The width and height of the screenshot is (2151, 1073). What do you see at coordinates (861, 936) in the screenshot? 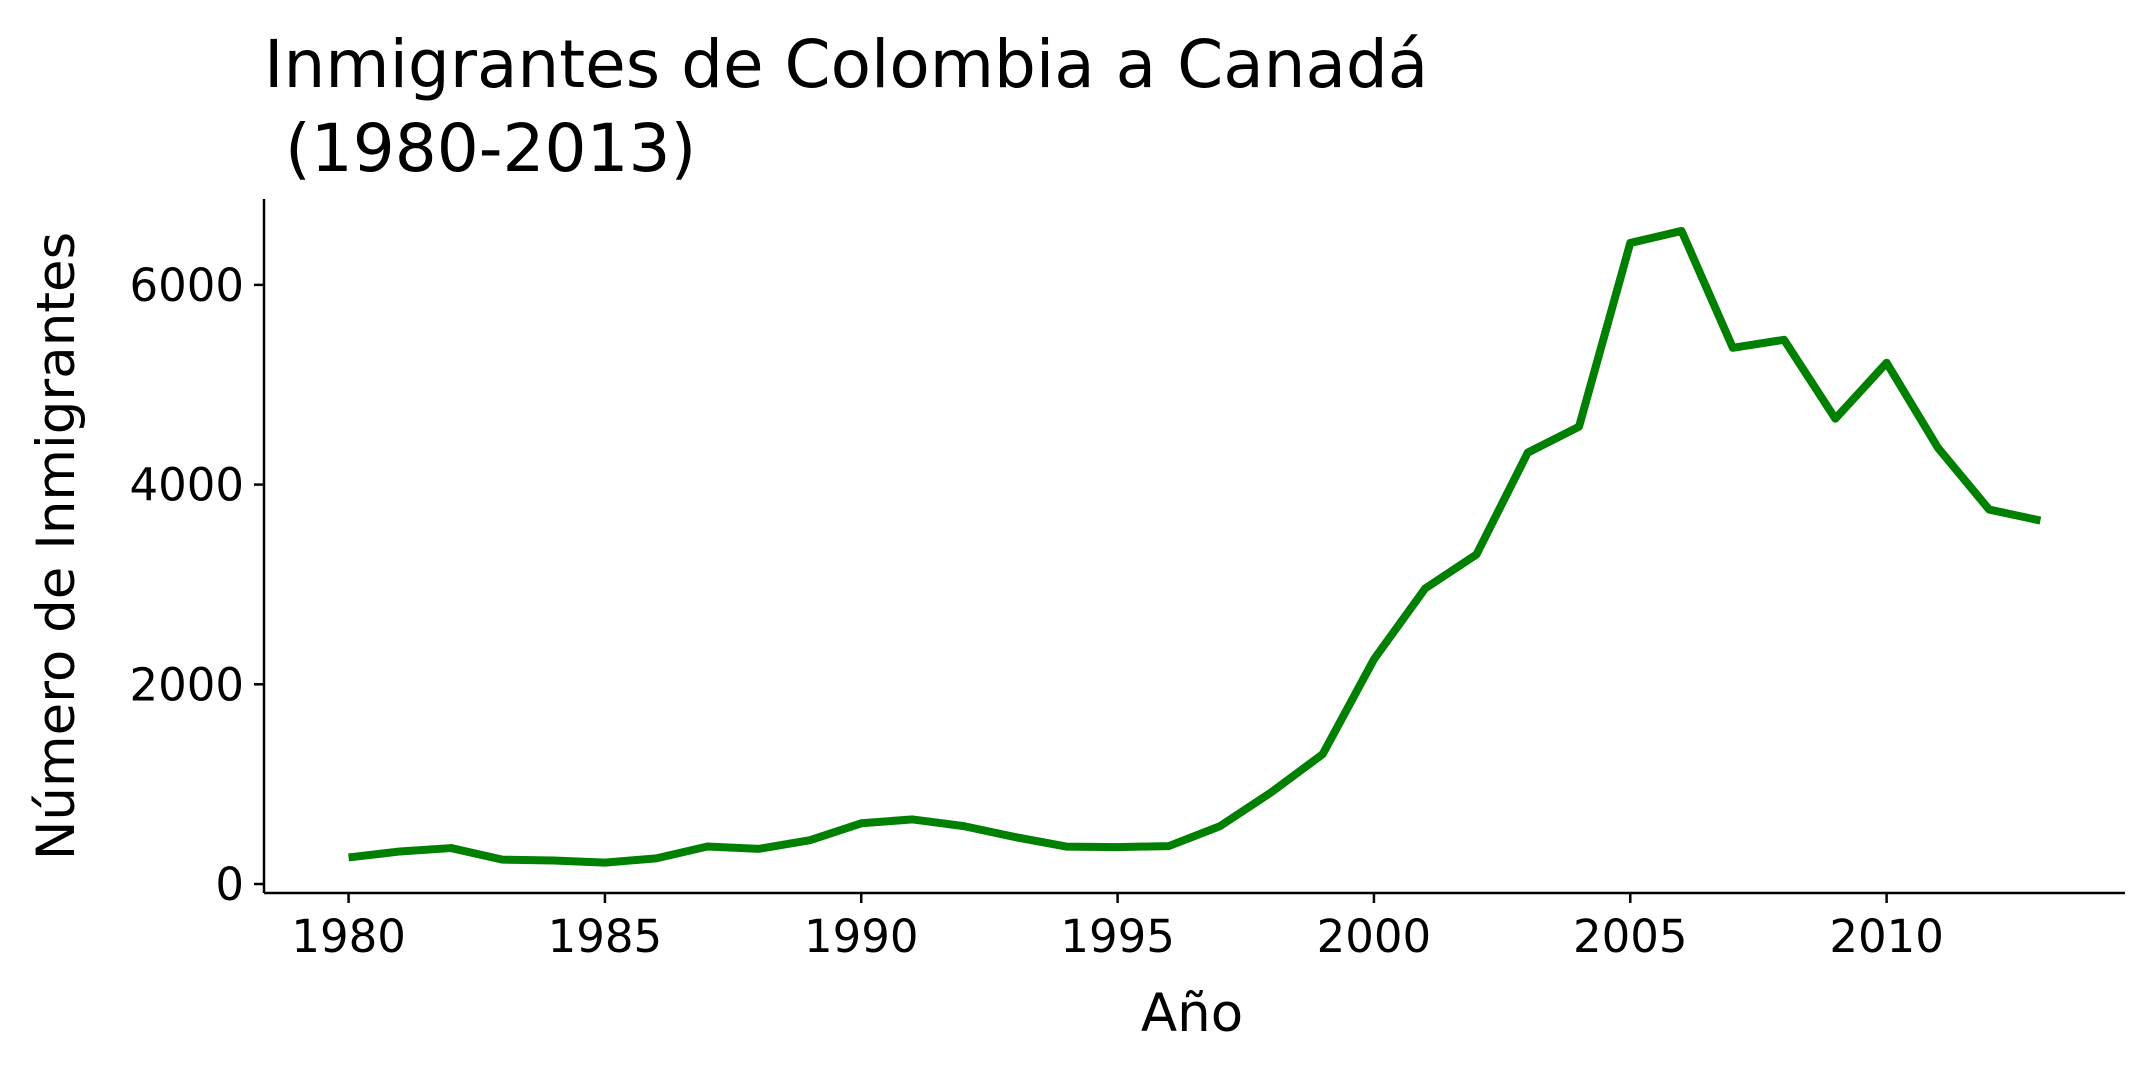
I see `x-tick-label: 1990` at bounding box center [861, 936].